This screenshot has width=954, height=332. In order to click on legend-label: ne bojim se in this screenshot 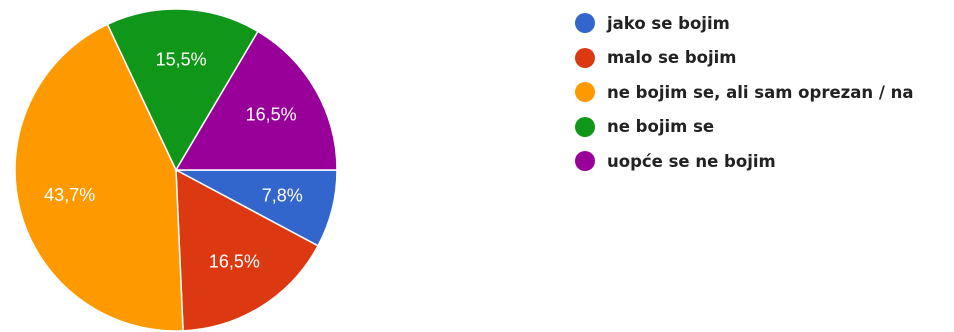, I will do `click(661, 127)`.